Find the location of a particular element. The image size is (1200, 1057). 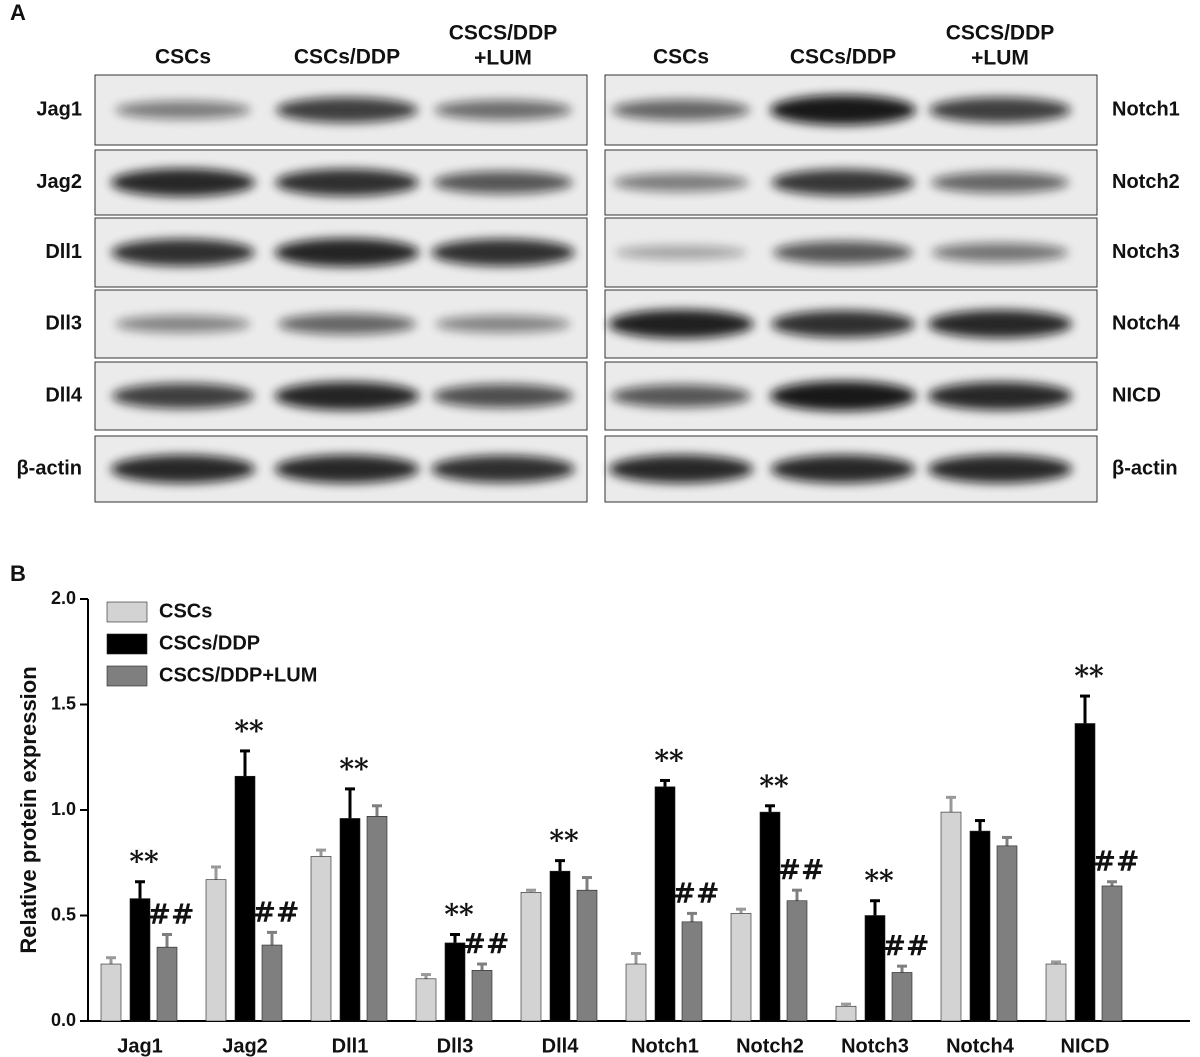

panel-label: B is located at coordinates (18, 573).